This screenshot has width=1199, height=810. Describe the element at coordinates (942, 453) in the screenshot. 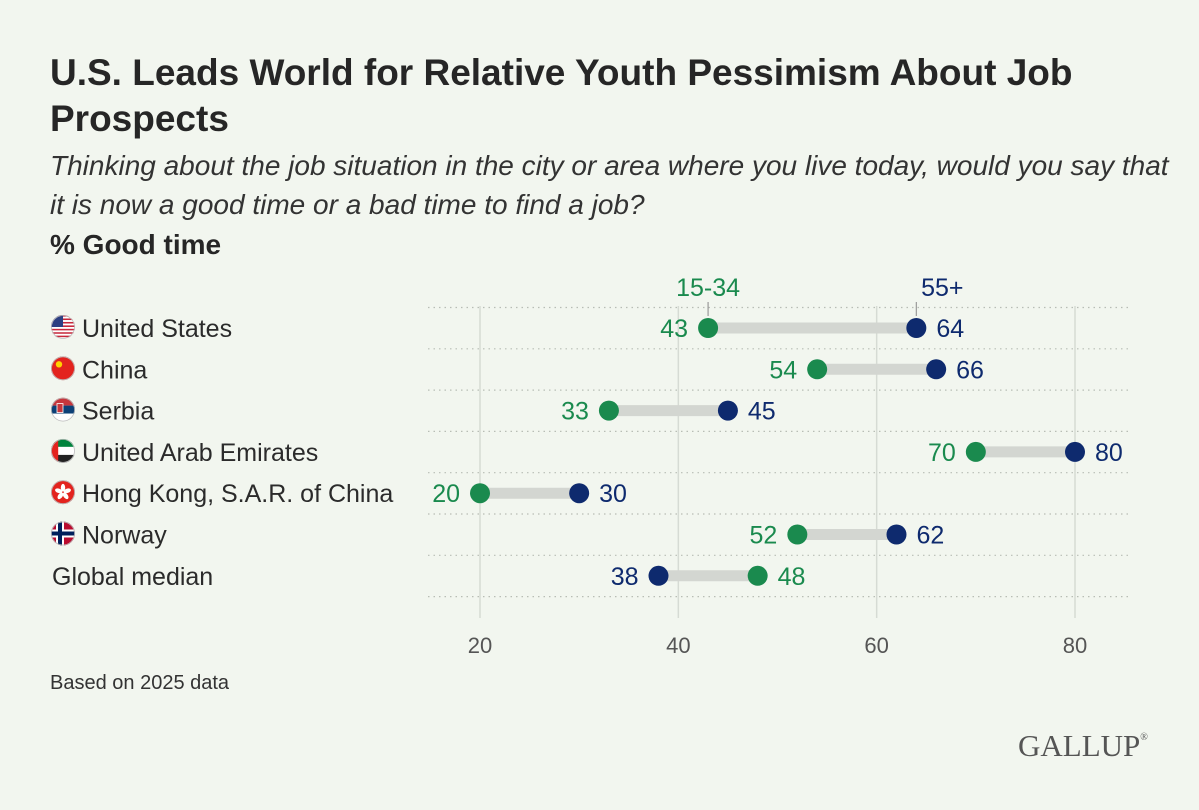

I see `value-label-15-34: 70` at that location.